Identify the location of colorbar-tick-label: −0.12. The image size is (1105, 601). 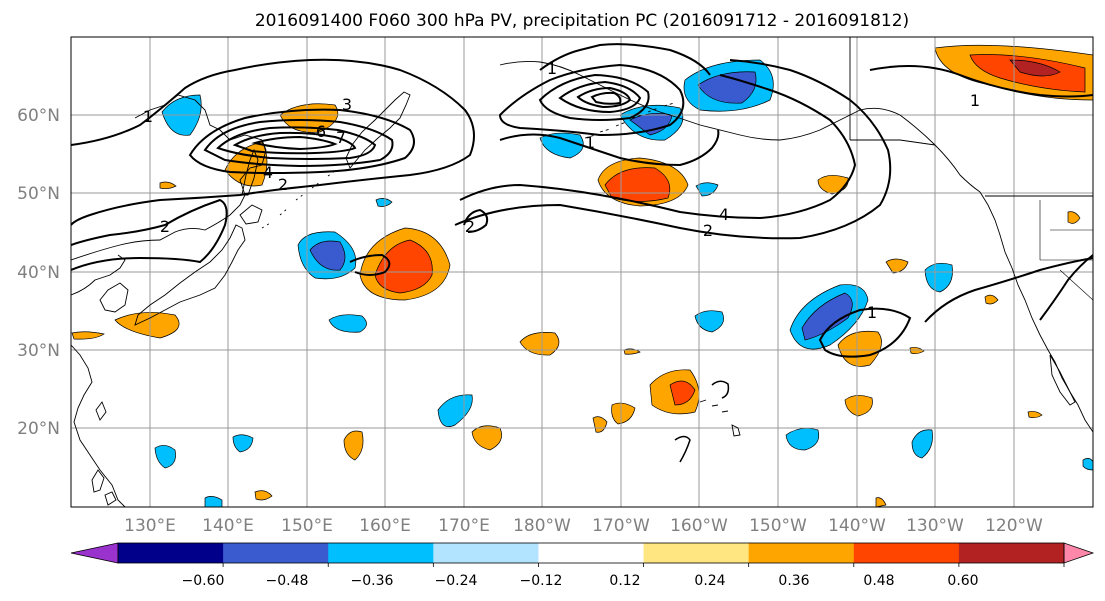
(541, 581).